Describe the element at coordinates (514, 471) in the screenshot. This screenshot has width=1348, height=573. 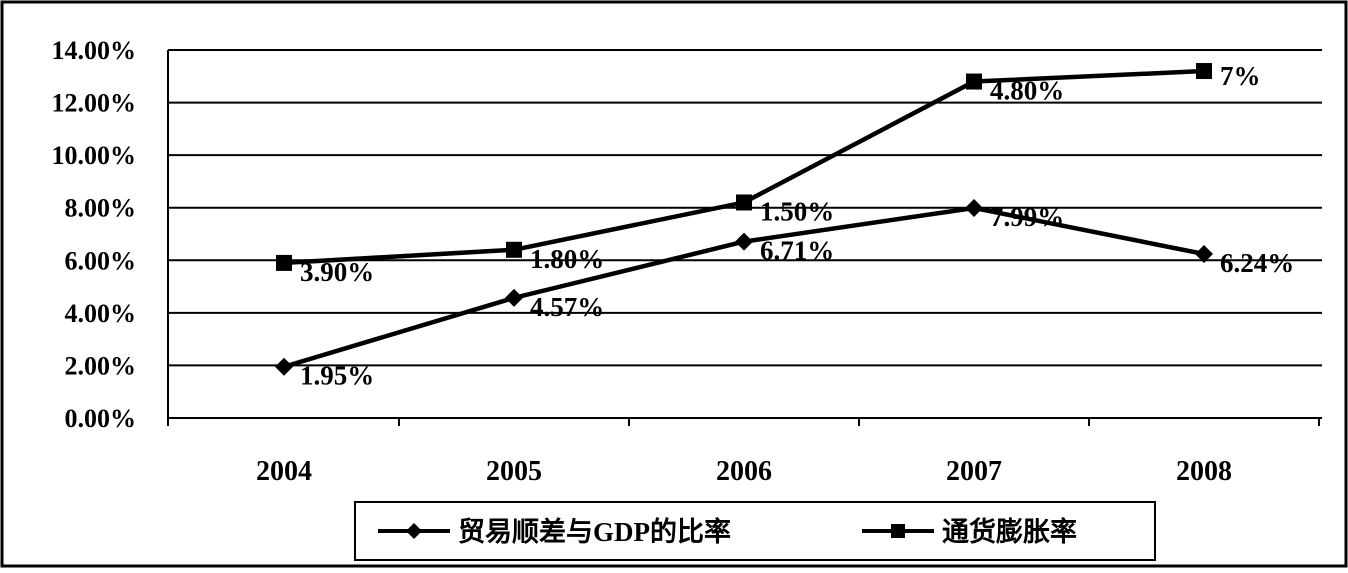
I see `x-tick-label: 2005` at that location.